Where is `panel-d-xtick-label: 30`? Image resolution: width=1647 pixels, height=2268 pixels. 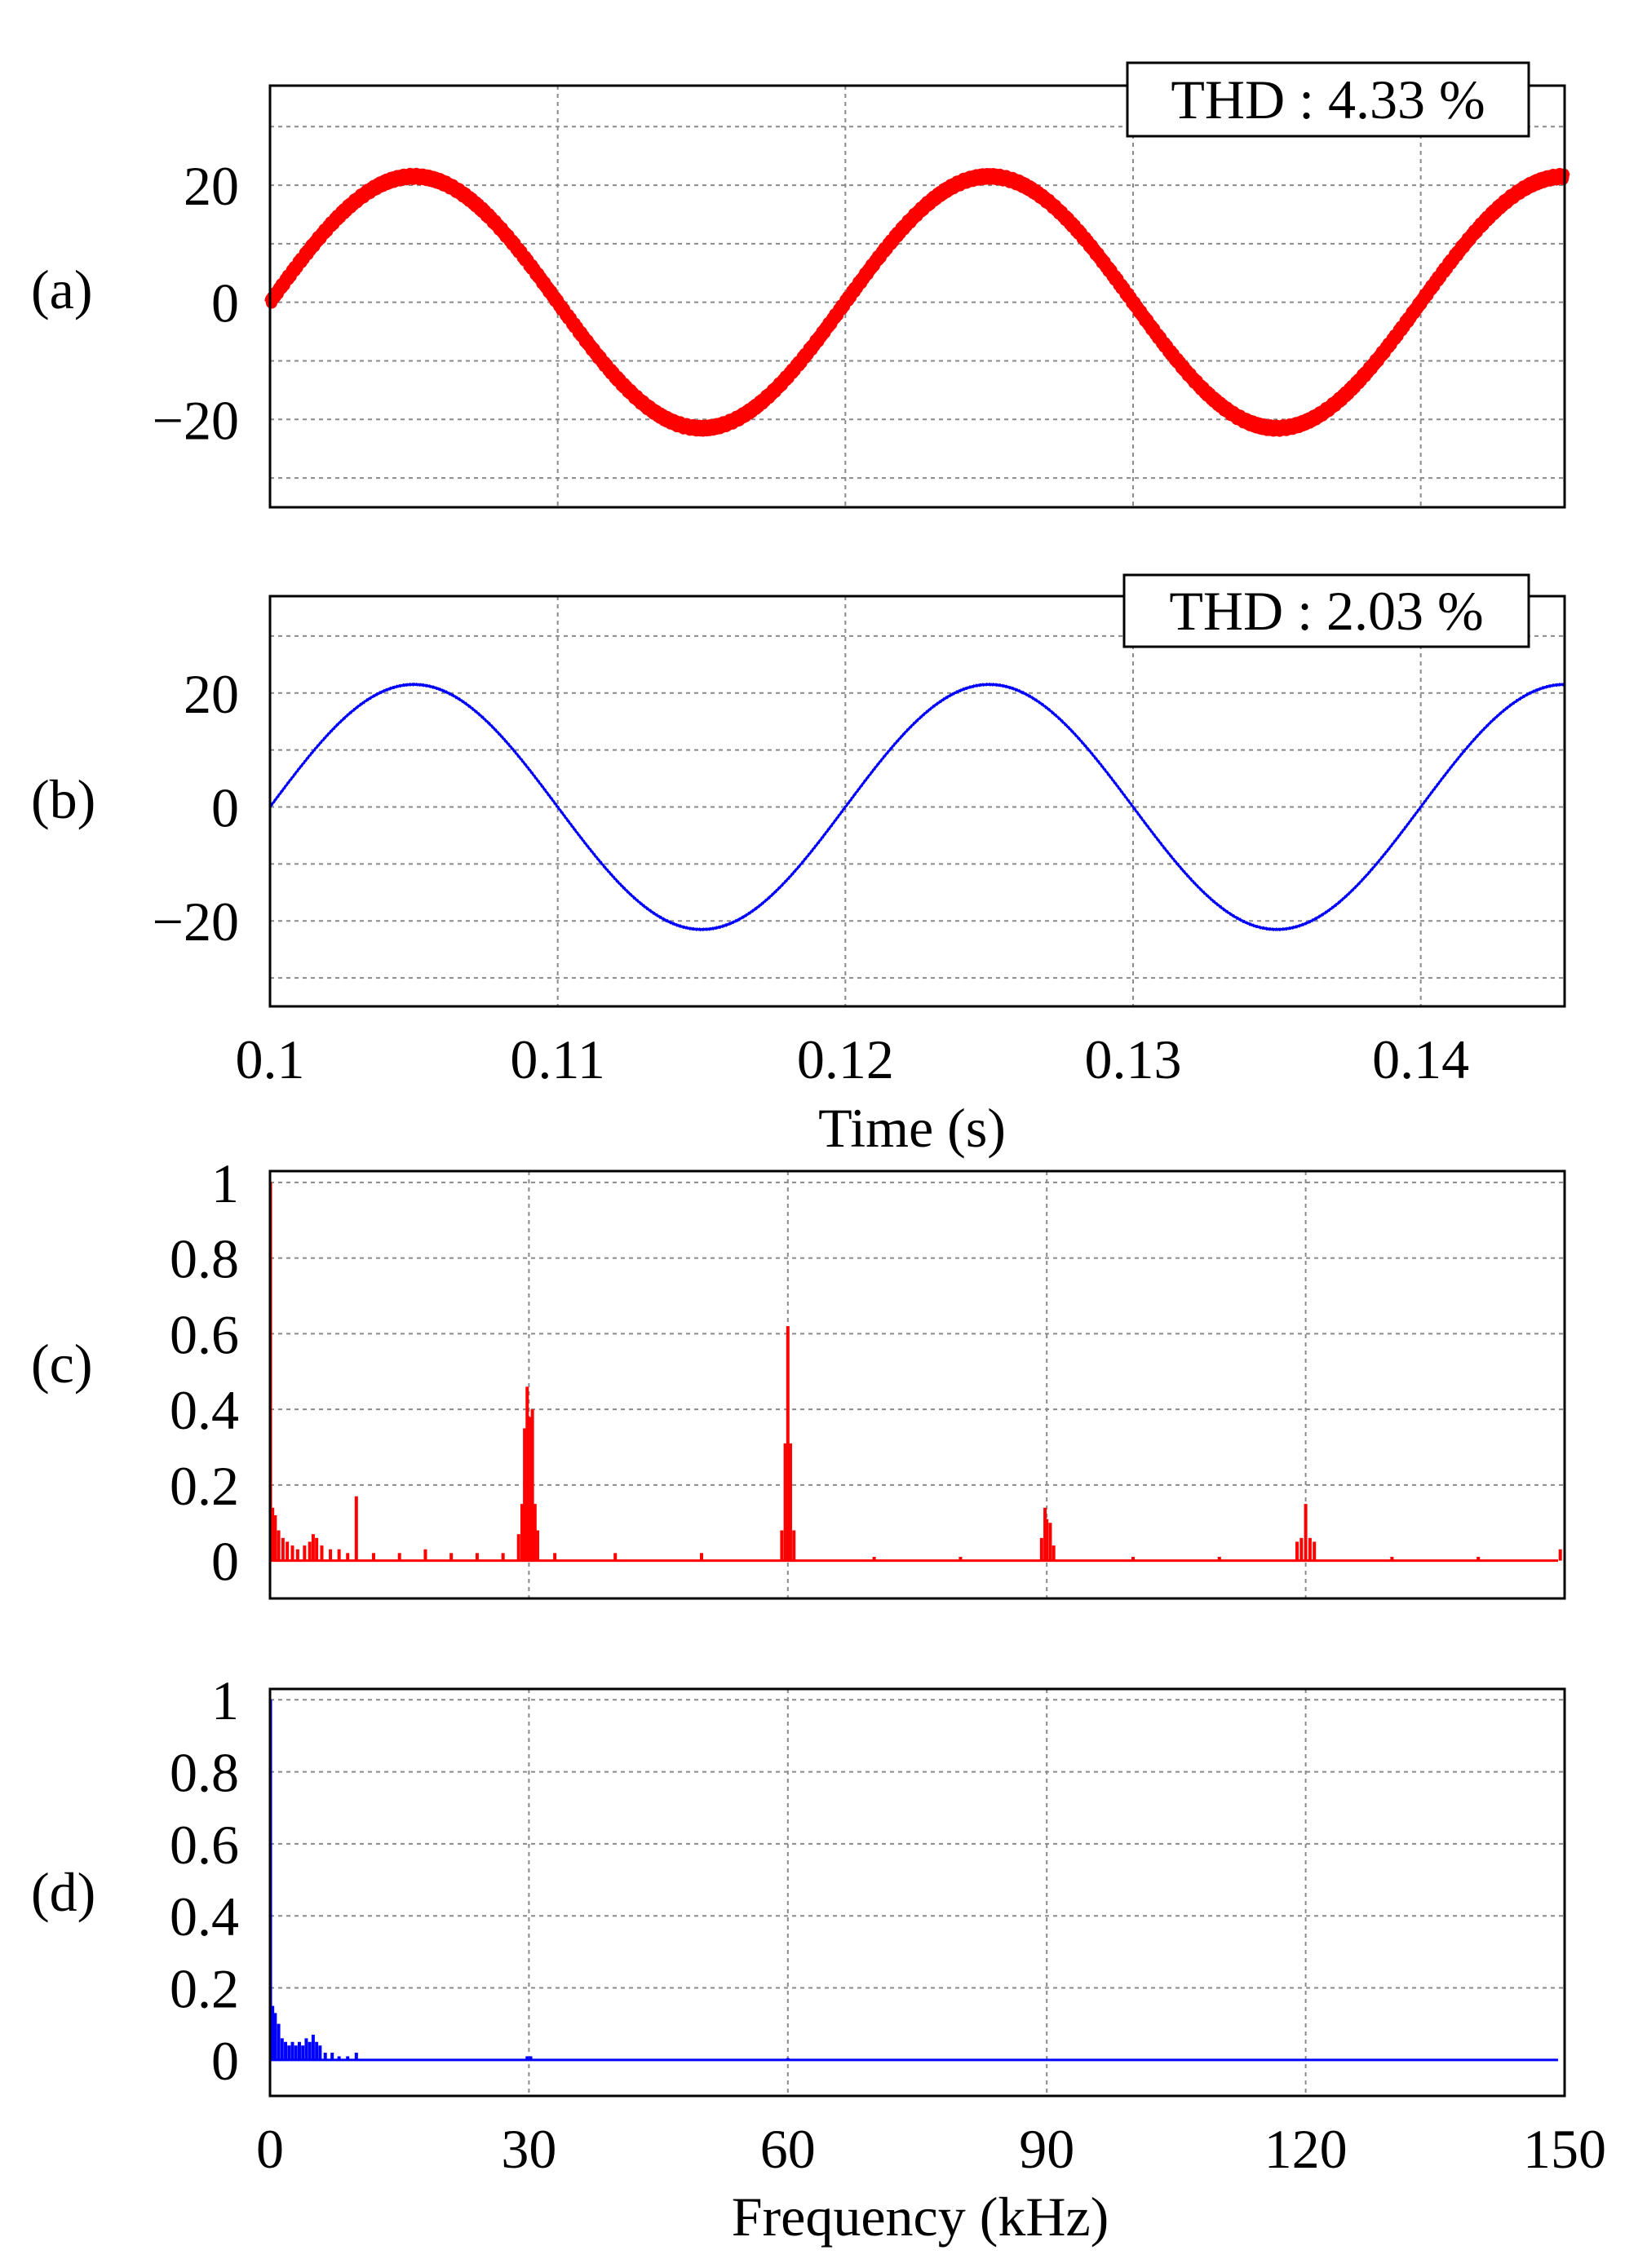
panel-d-xtick-label: 30 is located at coordinates (528, 2149).